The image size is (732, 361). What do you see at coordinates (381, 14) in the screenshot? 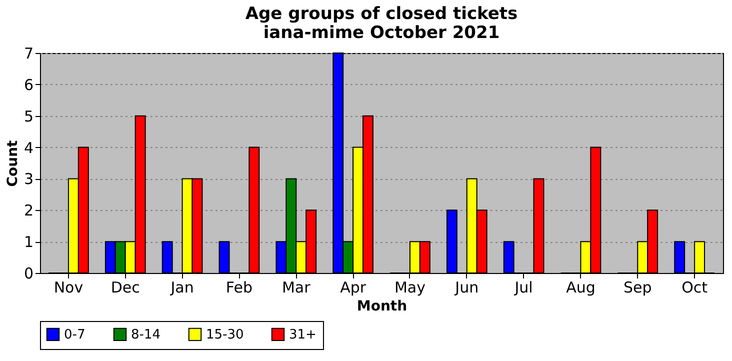
I see `chart-title: Age groups of closed tickets` at bounding box center [381, 14].